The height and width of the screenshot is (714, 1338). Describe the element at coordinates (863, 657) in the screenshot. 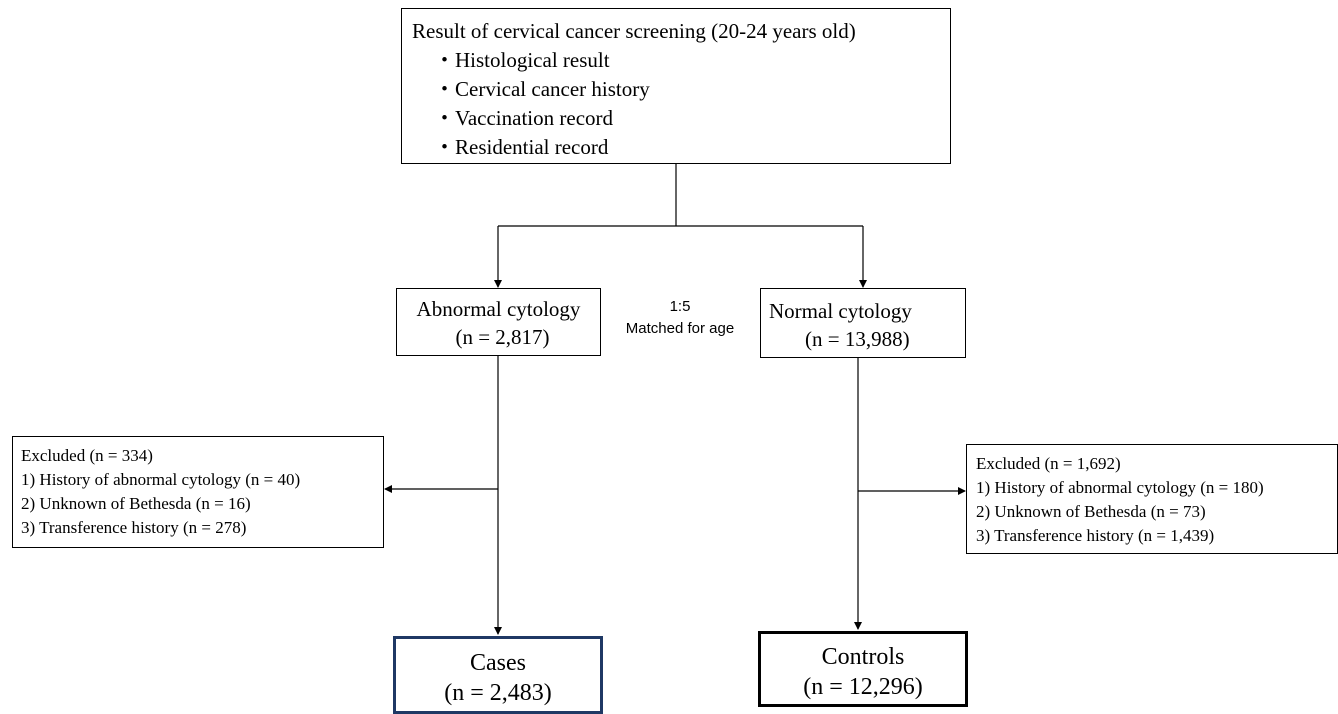

I see `controls-label: Controls` at that location.